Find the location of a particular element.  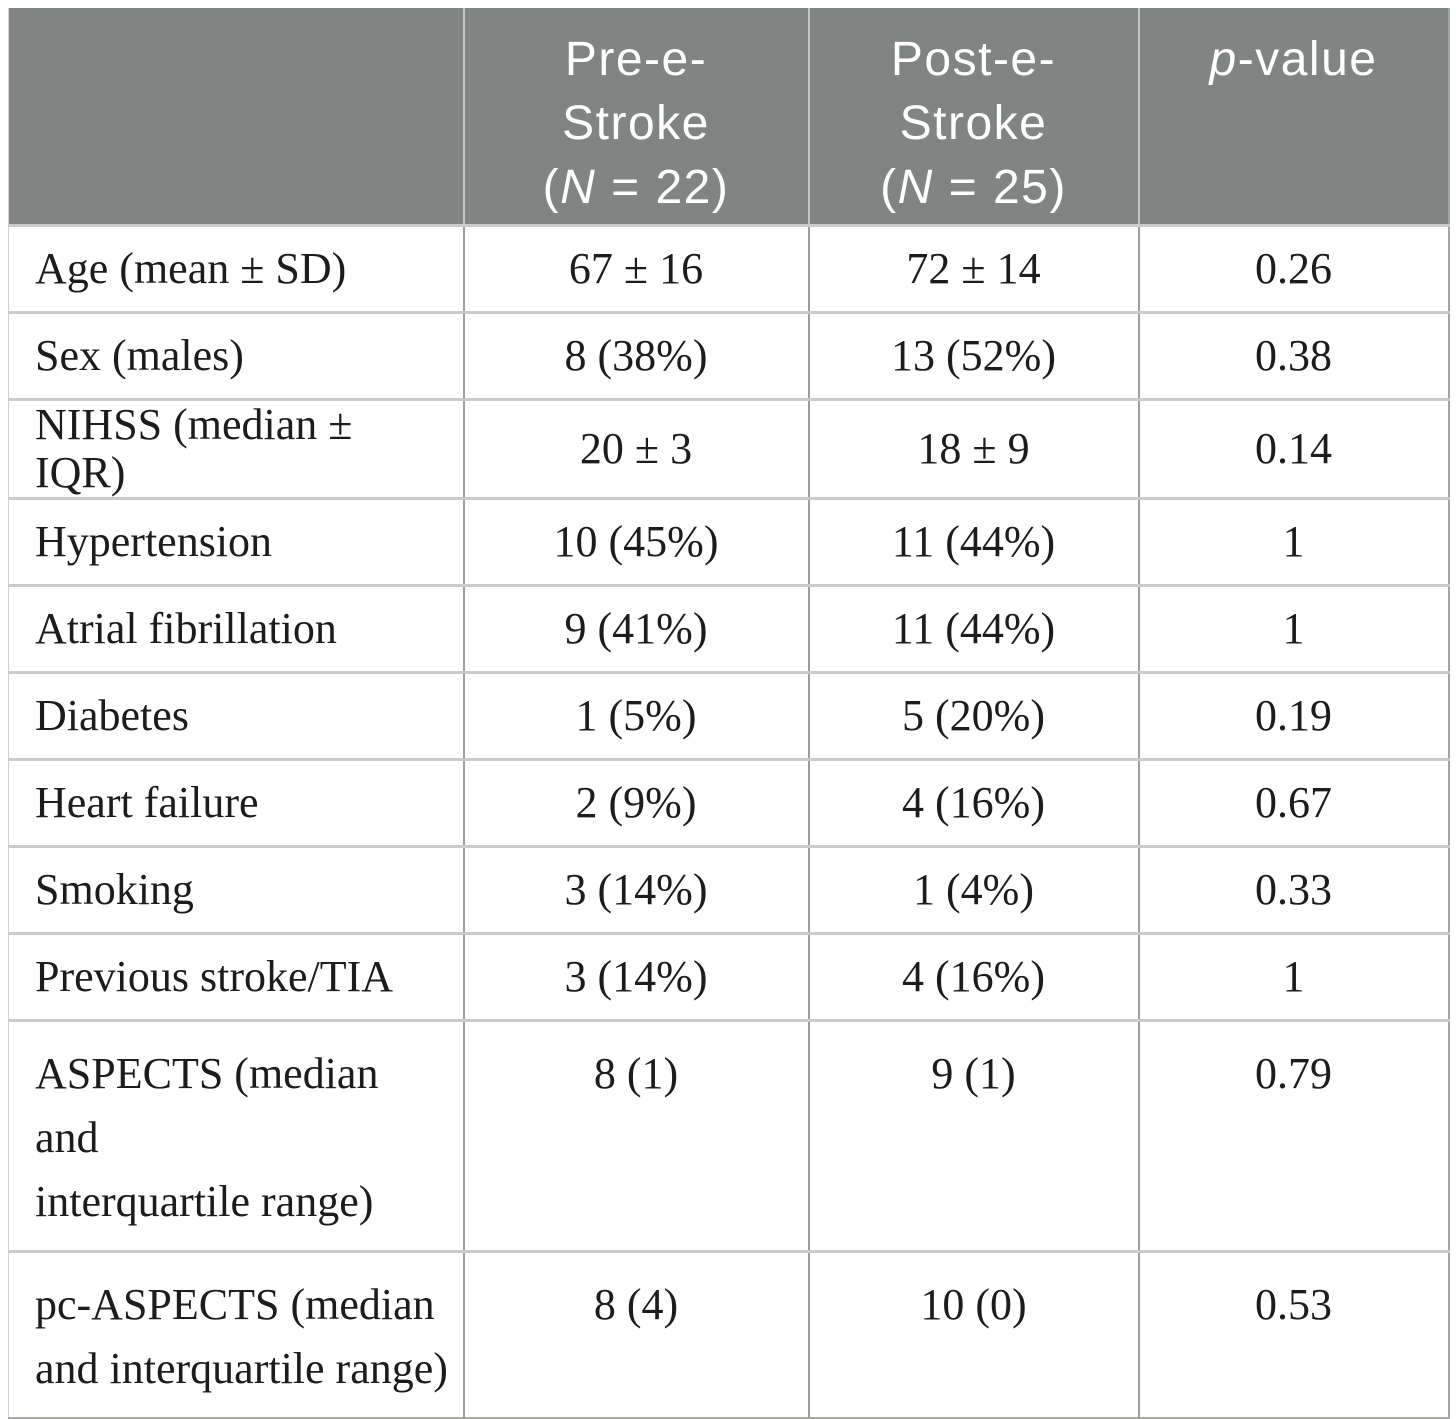

post-value: 72 ± 14 is located at coordinates (973, 267).